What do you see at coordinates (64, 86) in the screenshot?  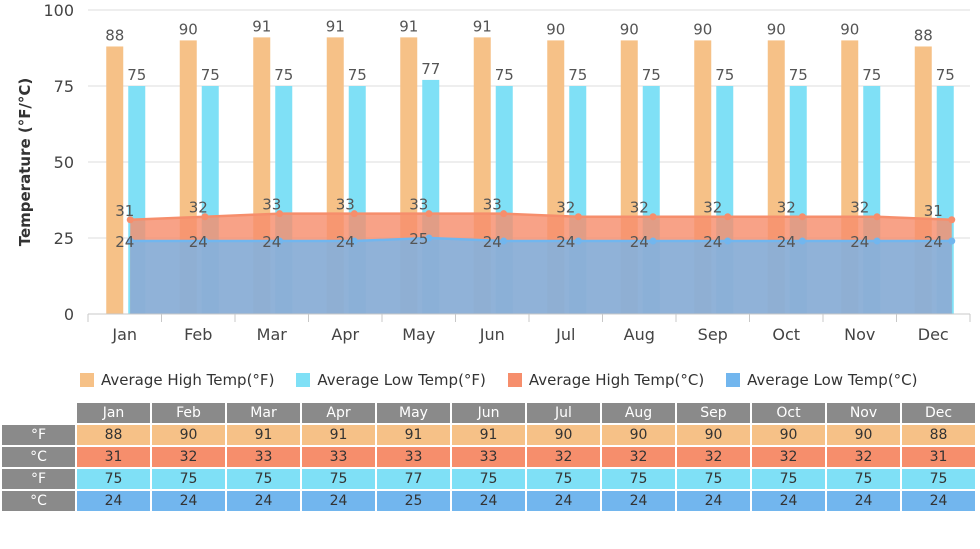 I see `y-tick-label: 75` at bounding box center [64, 86].